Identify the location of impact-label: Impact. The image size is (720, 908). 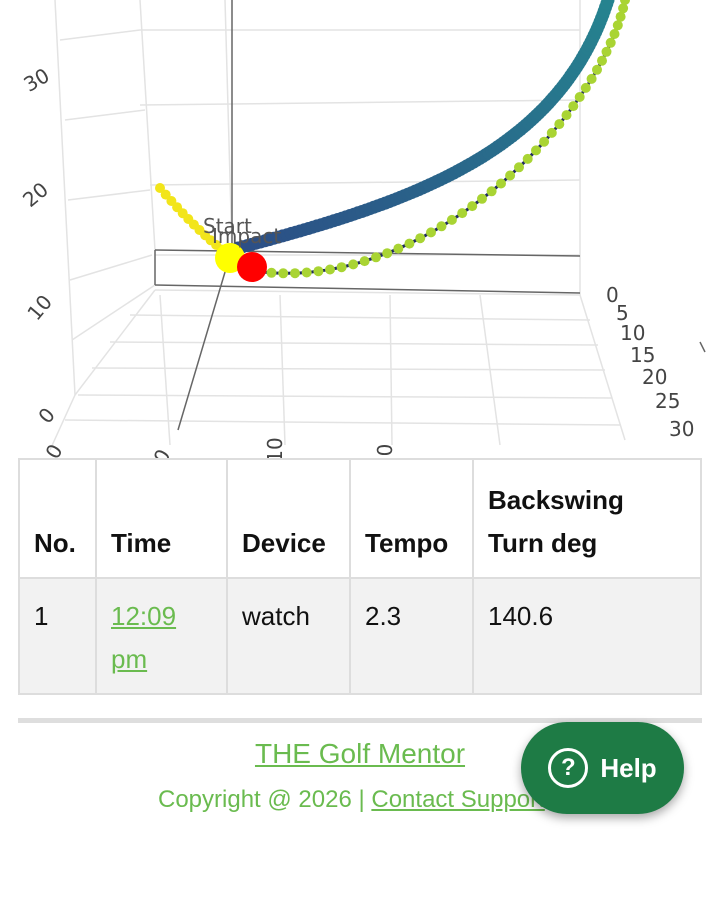
(246, 236).